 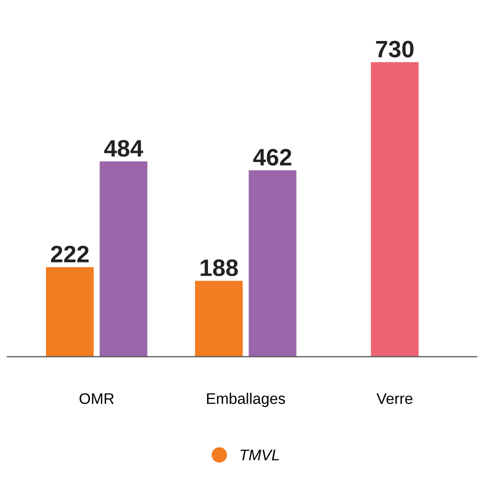 I want to click on data-label: 188, so click(x=219, y=267).